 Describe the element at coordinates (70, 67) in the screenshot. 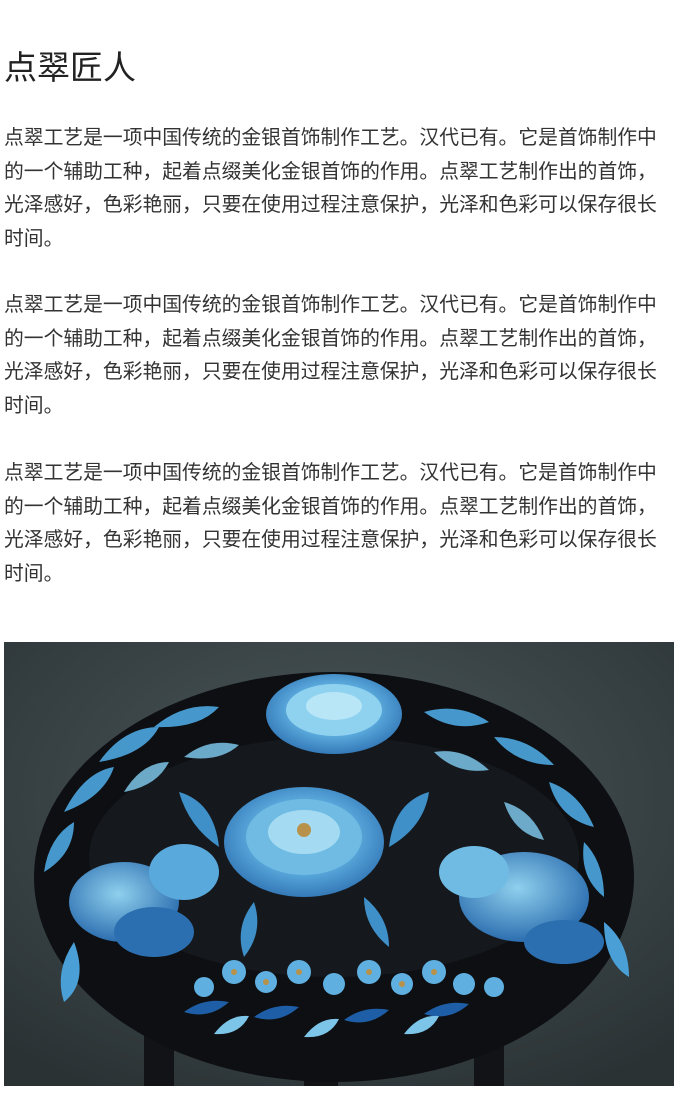

I see `page-title: 点翠匠人` at that location.